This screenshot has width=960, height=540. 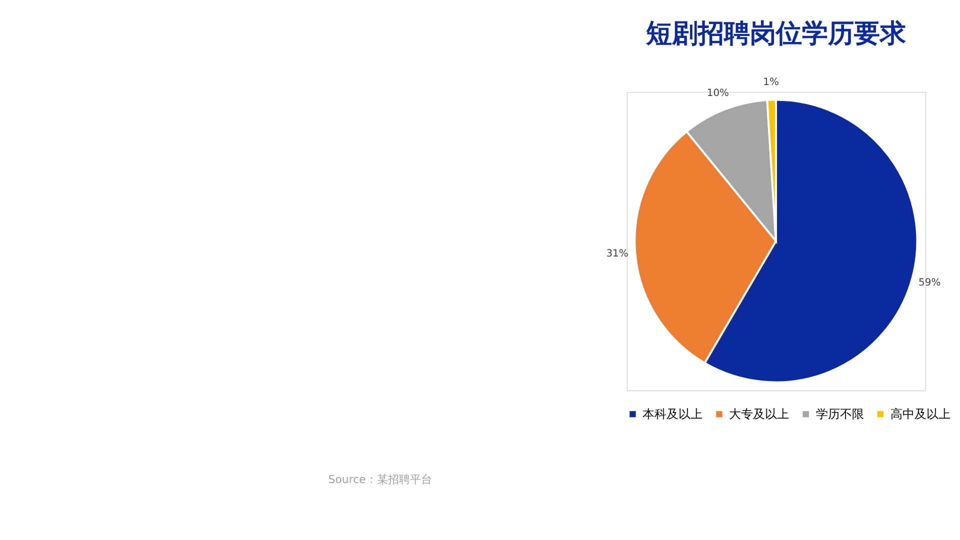 What do you see at coordinates (771, 82) in the screenshot?
I see `data-label: 1%` at bounding box center [771, 82].